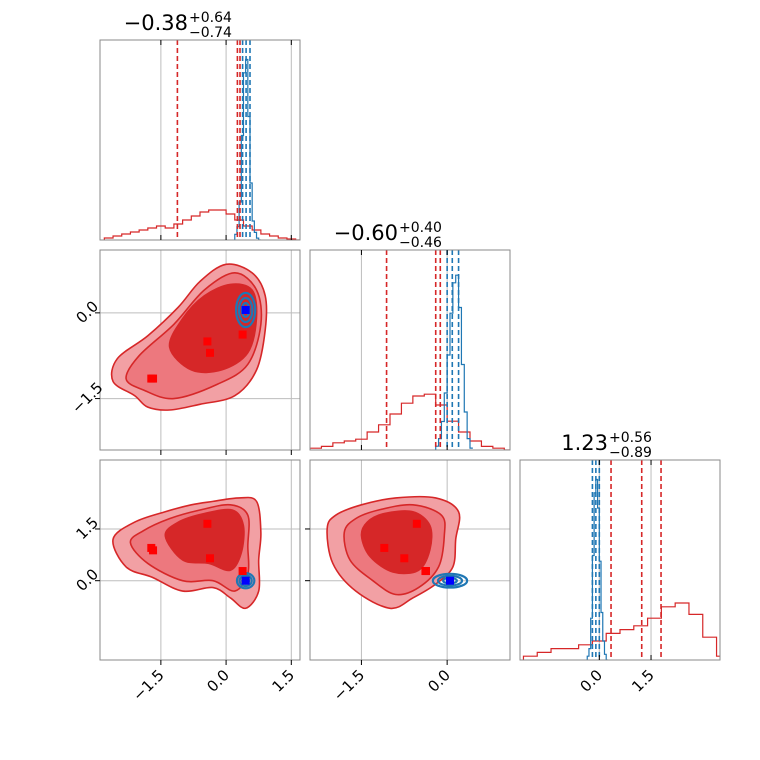 The height and width of the screenshot is (760, 760). What do you see at coordinates (630, 438) in the screenshot?
I see `panel-title-plus: +0.56` at bounding box center [630, 438].